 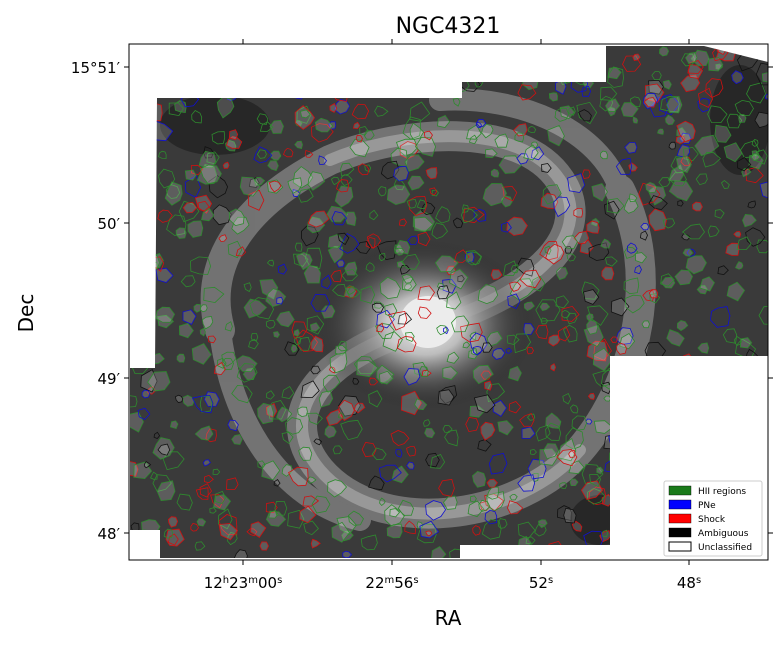 I want to click on y-axis-label: Dec, so click(x=26, y=313).